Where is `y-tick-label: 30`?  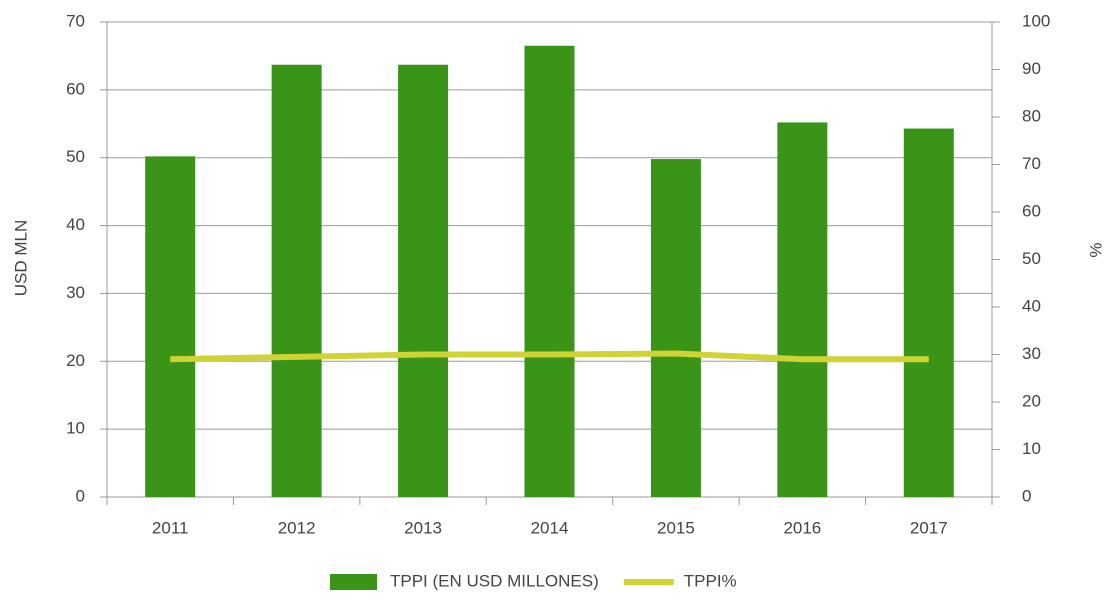
y-tick-label: 30 is located at coordinates (75, 292).